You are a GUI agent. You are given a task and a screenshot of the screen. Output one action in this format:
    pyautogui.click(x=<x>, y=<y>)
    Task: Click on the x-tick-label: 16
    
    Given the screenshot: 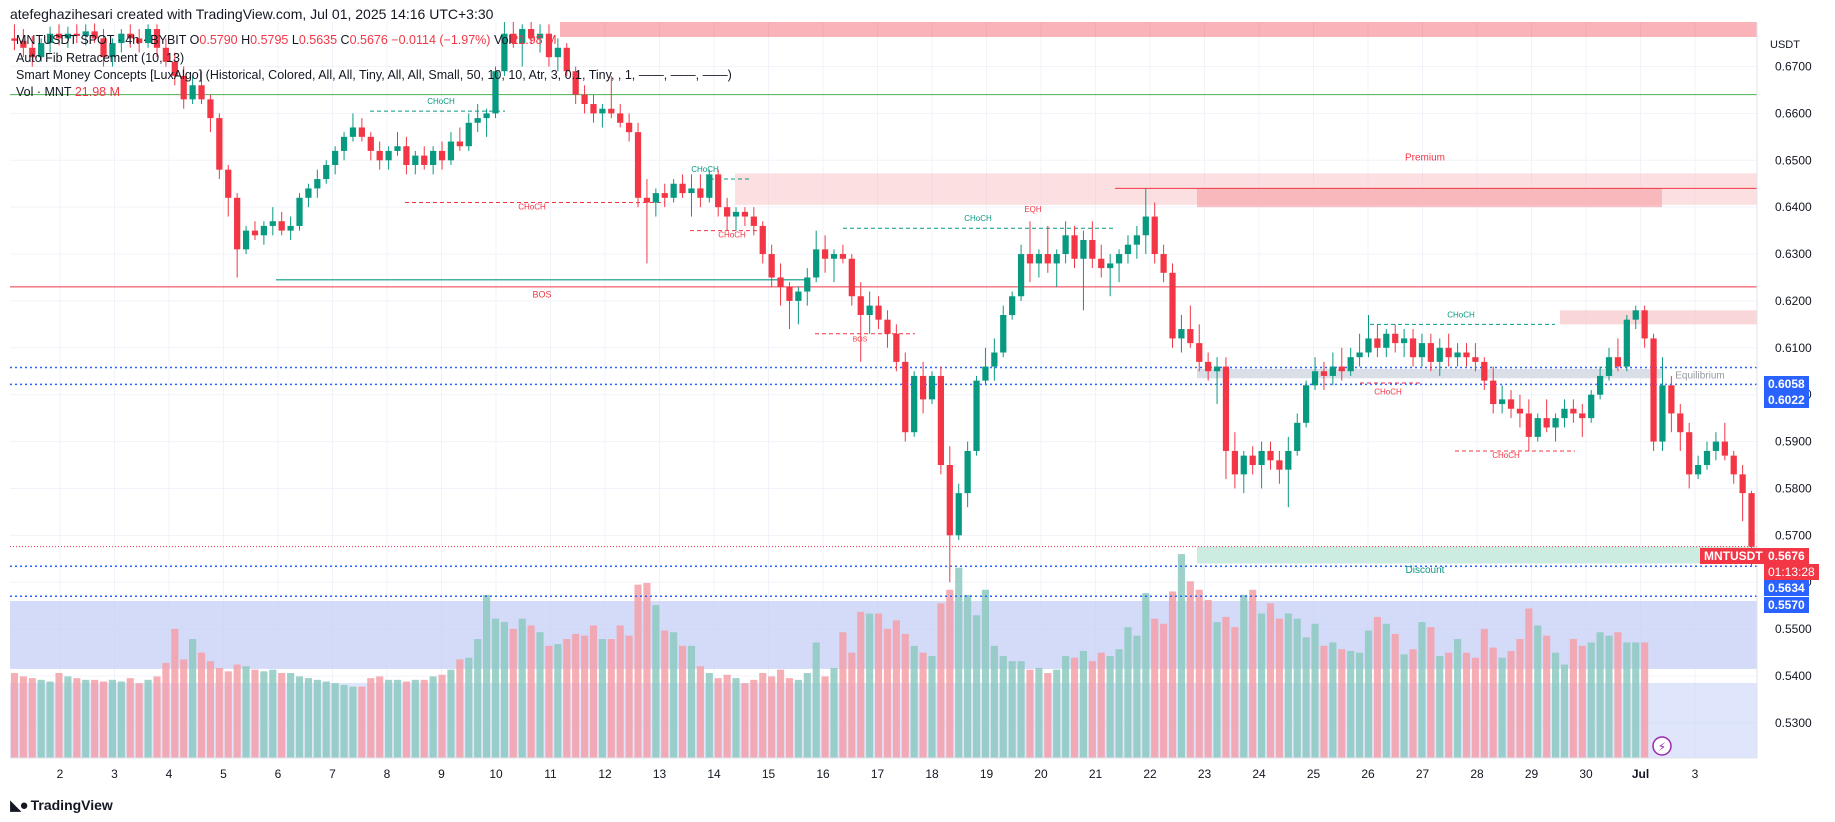 What is the action you would take?
    pyautogui.click(x=823, y=774)
    